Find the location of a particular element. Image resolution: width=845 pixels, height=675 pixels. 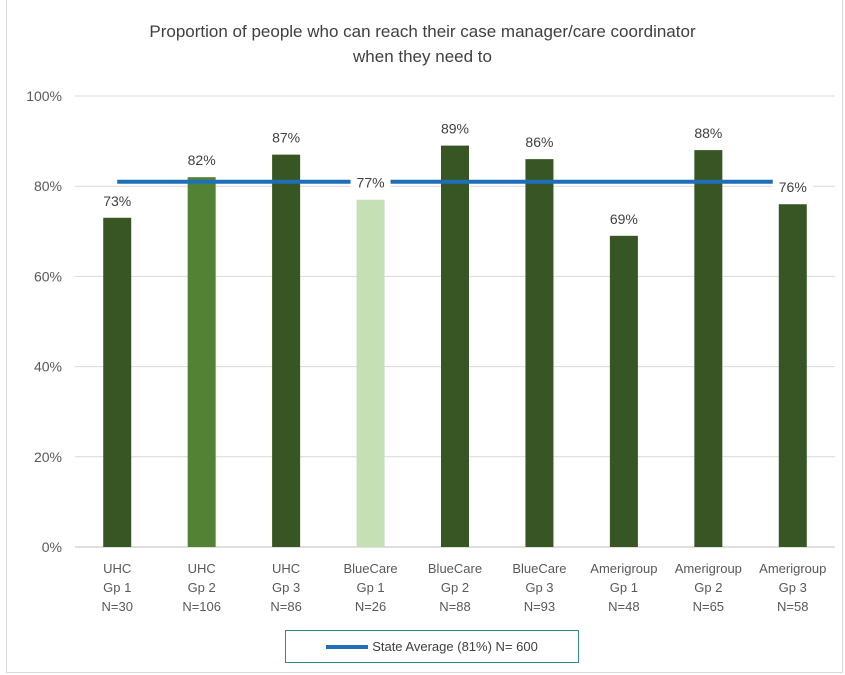

x-tick-label: N=86 is located at coordinates (285, 606).